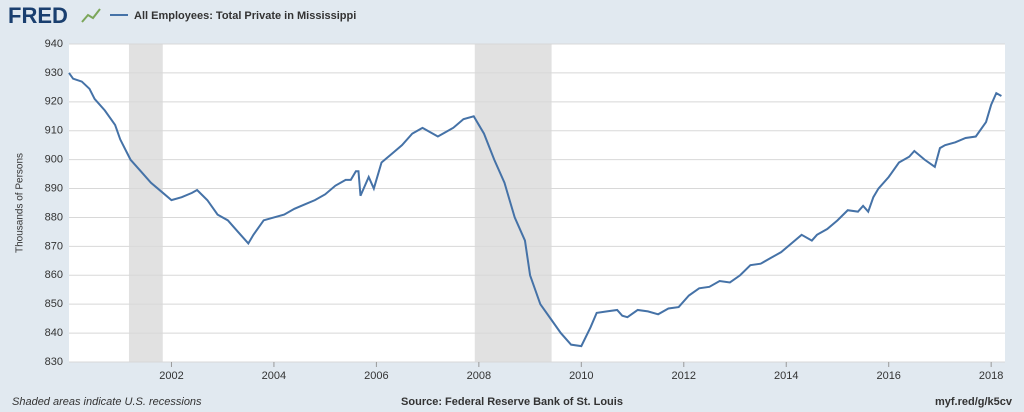  What do you see at coordinates (54, 131) in the screenshot?
I see `y-tick-label: 910` at bounding box center [54, 131].